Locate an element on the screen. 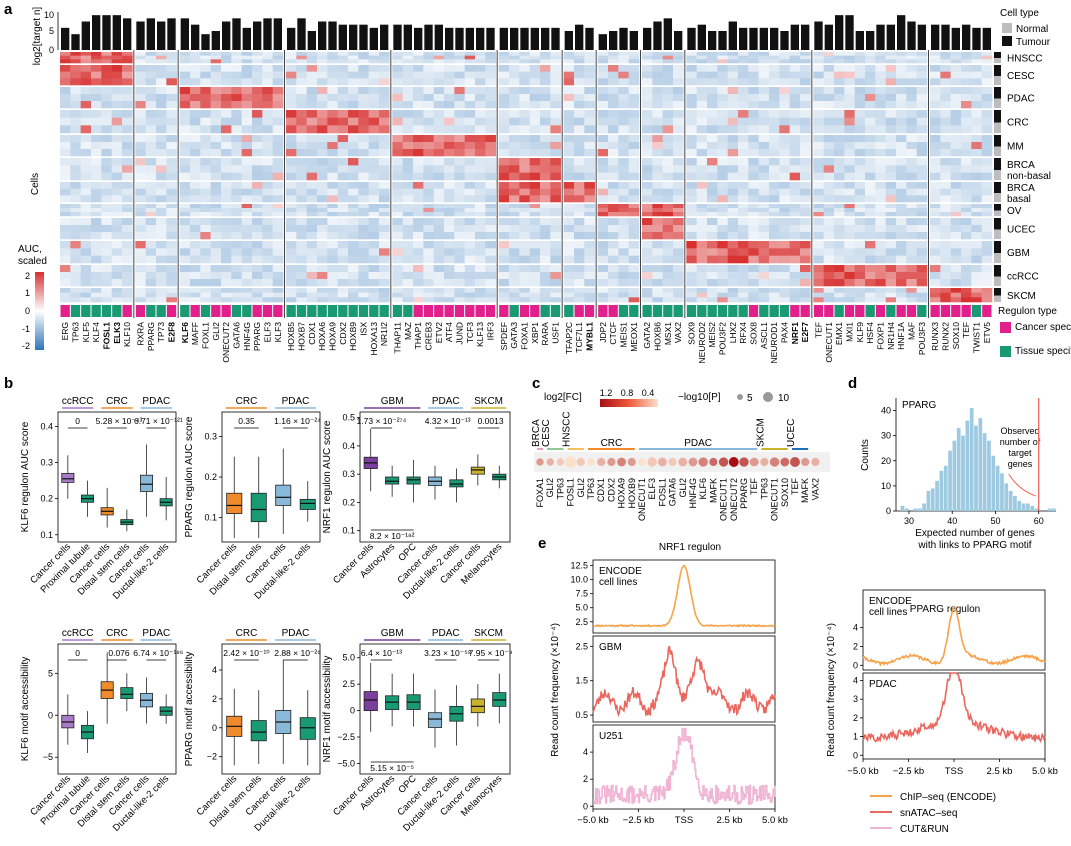  fc-colorbar is located at coordinates (629, 403).